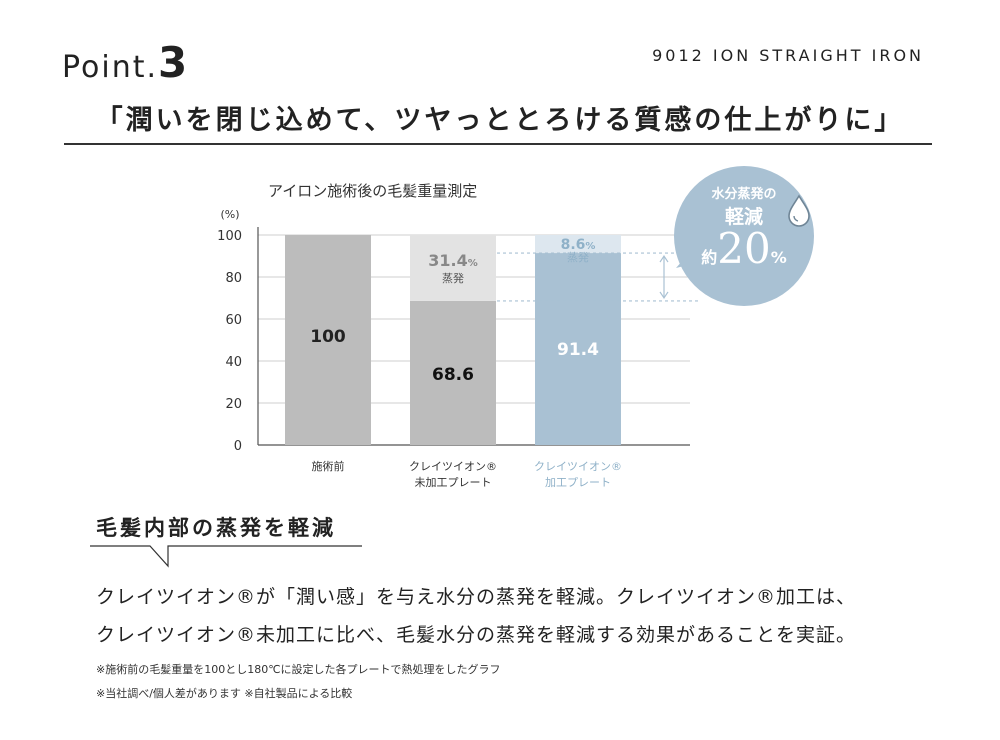  What do you see at coordinates (233, 404) in the screenshot?
I see `y-tick-label: 20` at bounding box center [233, 404].